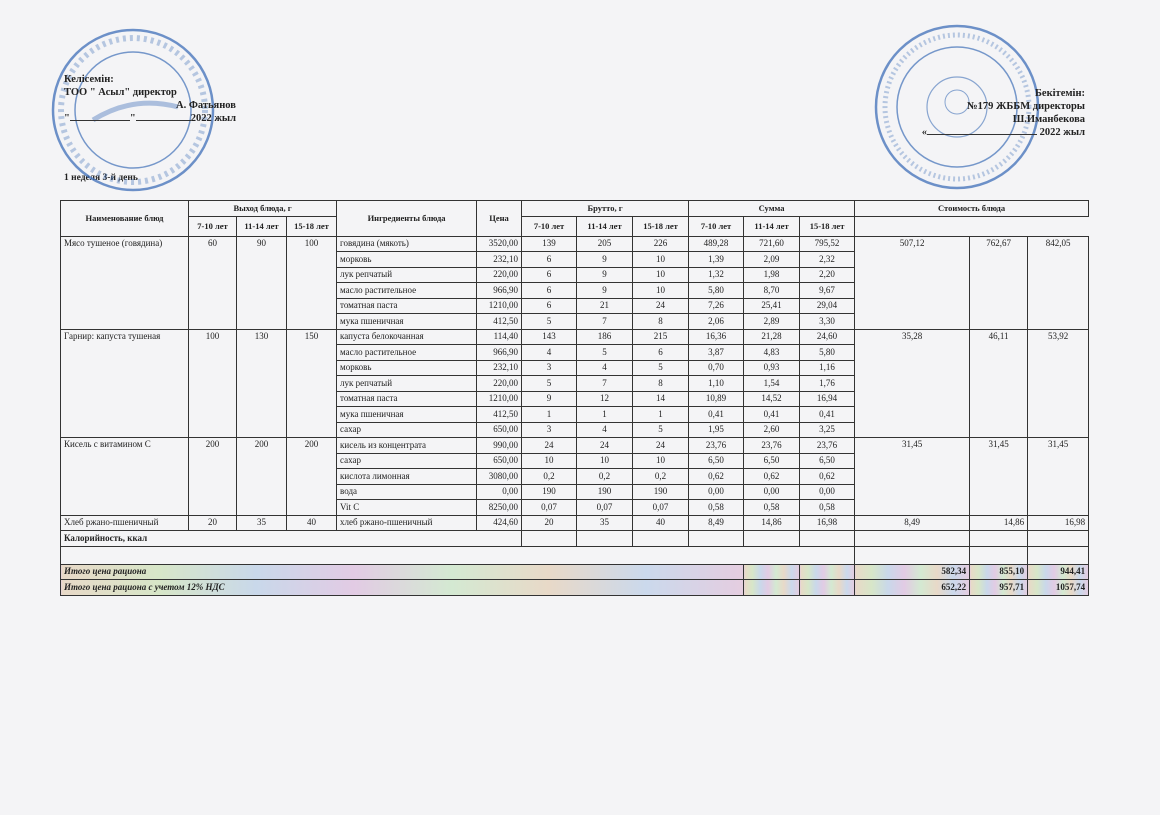 The image size is (1160, 815). Describe the element at coordinates (827, 414) in the screenshot. I see `ingredient-sum: 0,41` at that location.